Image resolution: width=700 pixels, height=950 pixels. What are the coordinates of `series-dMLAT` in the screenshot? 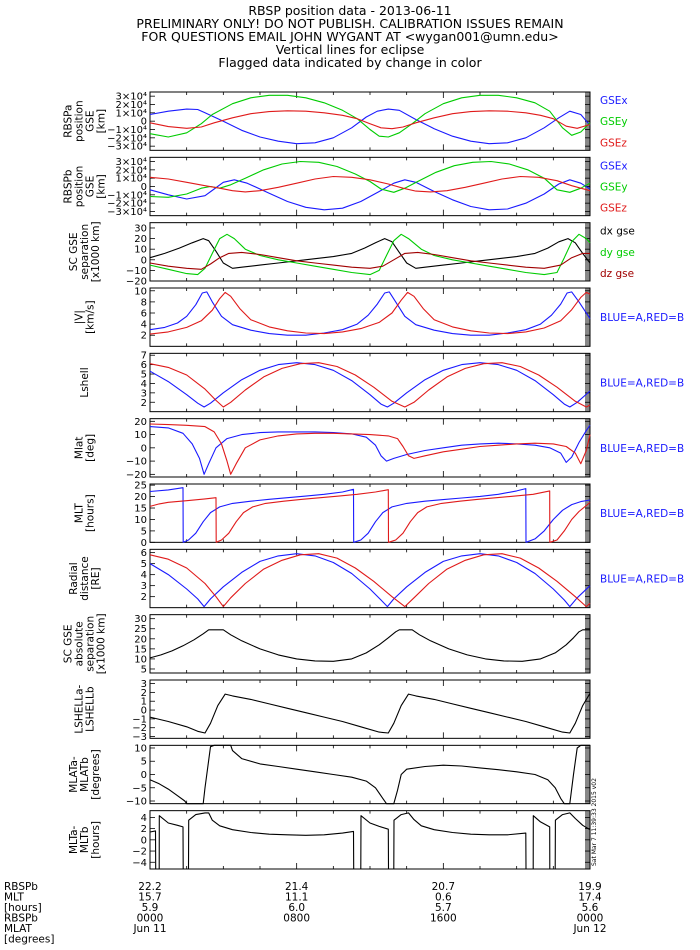 It's located at (369, 774).